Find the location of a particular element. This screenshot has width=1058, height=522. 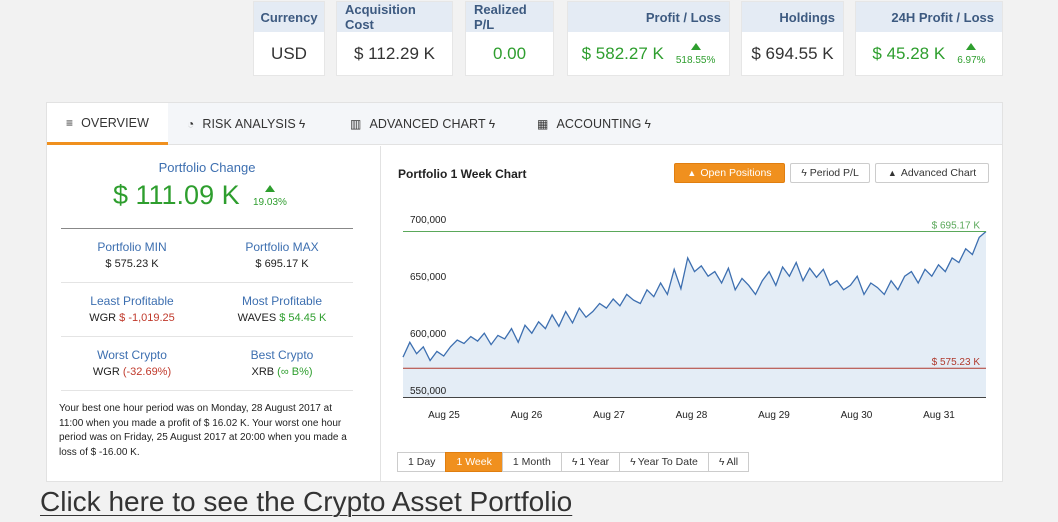

x-tick-label: Aug 26 is located at coordinates (527, 415).